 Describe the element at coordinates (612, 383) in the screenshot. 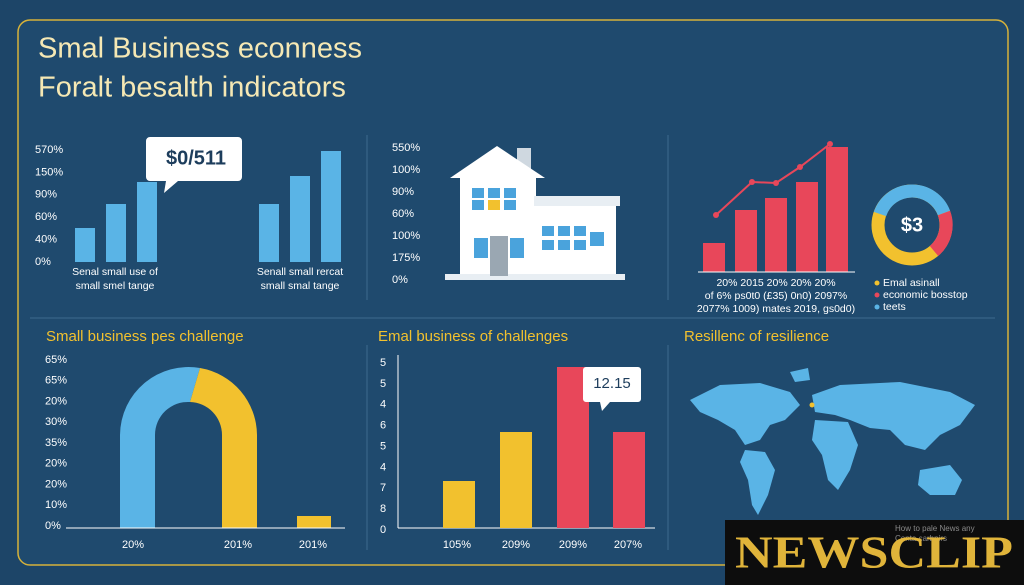

I see `callout-text: 12.15` at that location.